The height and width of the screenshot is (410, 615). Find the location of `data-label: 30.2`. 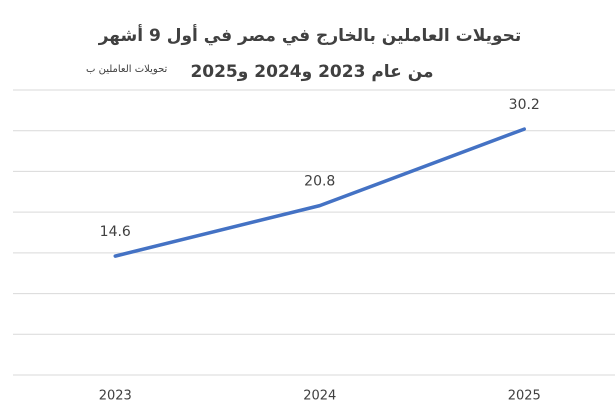

data-label: 30.2 is located at coordinates (524, 105).